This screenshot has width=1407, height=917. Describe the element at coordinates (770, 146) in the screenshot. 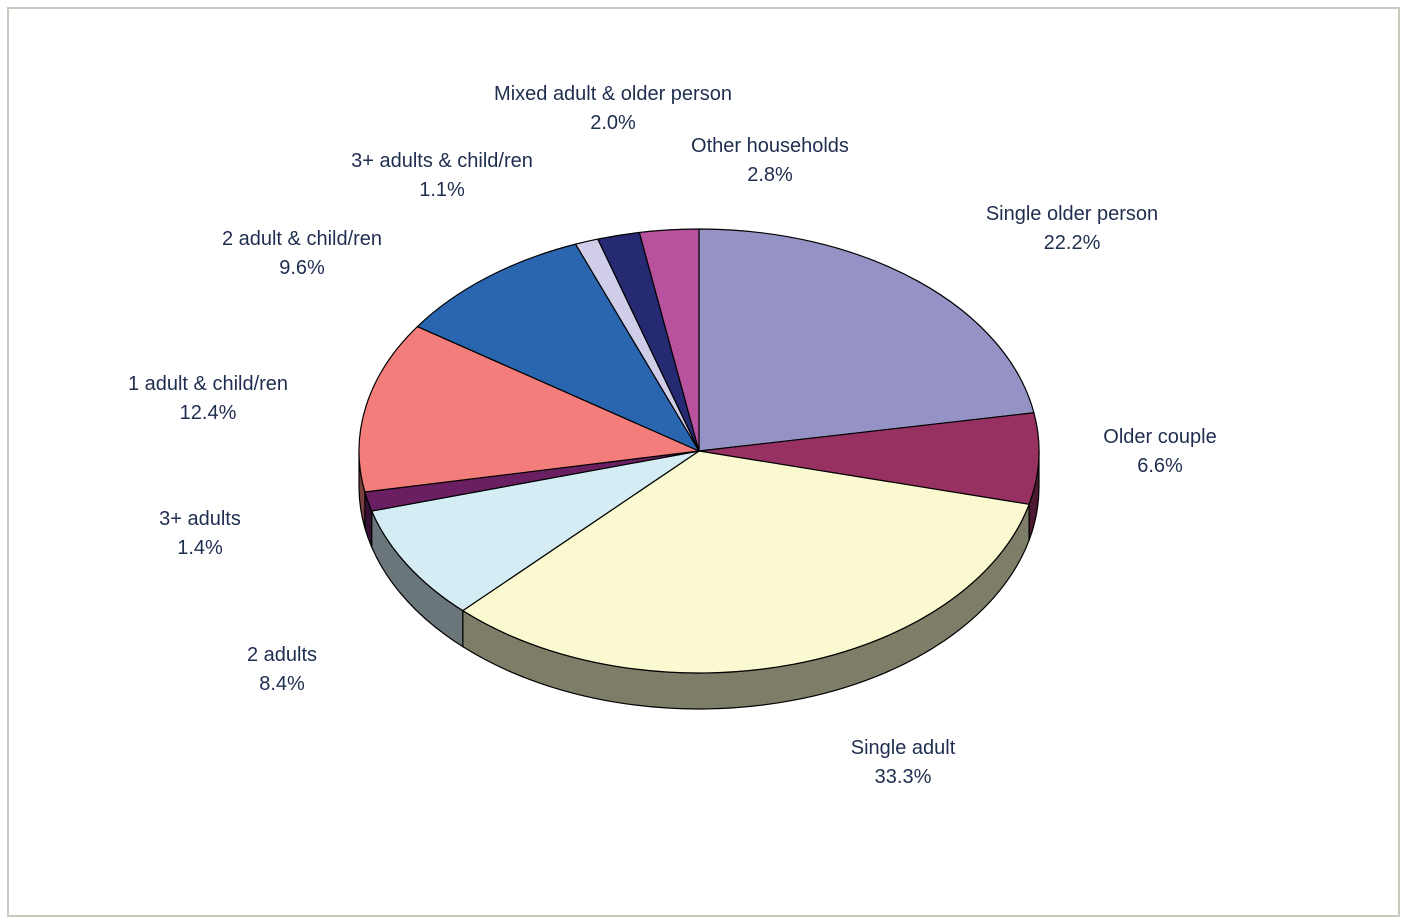

I see `slice-label-other-households: Other households` at that location.